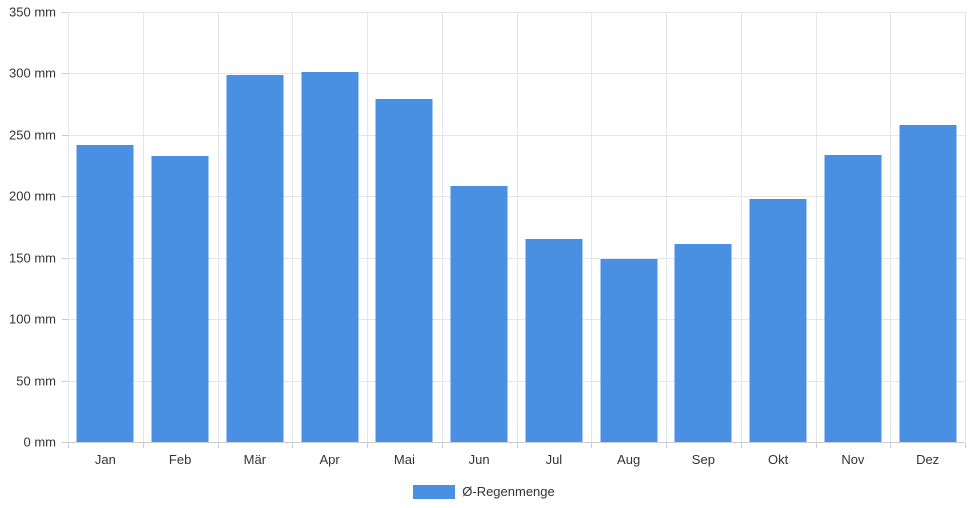 This screenshot has height=508, width=968. Describe the element at coordinates (703, 343) in the screenshot. I see `bar-sep` at that location.